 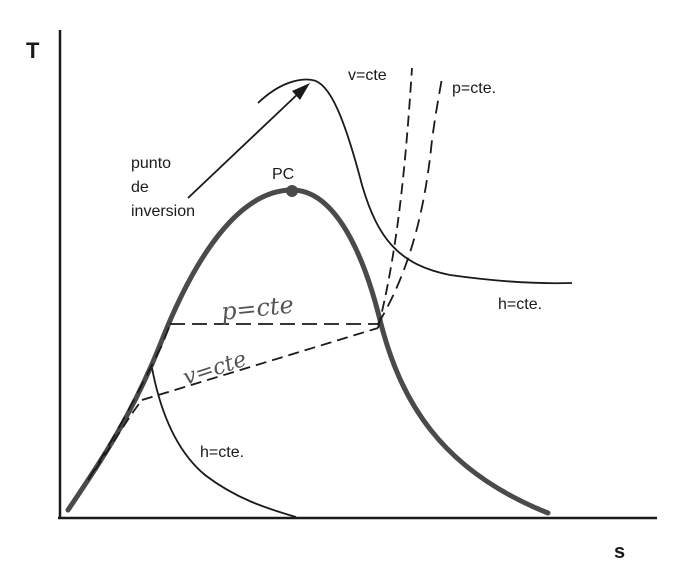 I want to click on isobar-dashed-left, so click(x=129, y=402).